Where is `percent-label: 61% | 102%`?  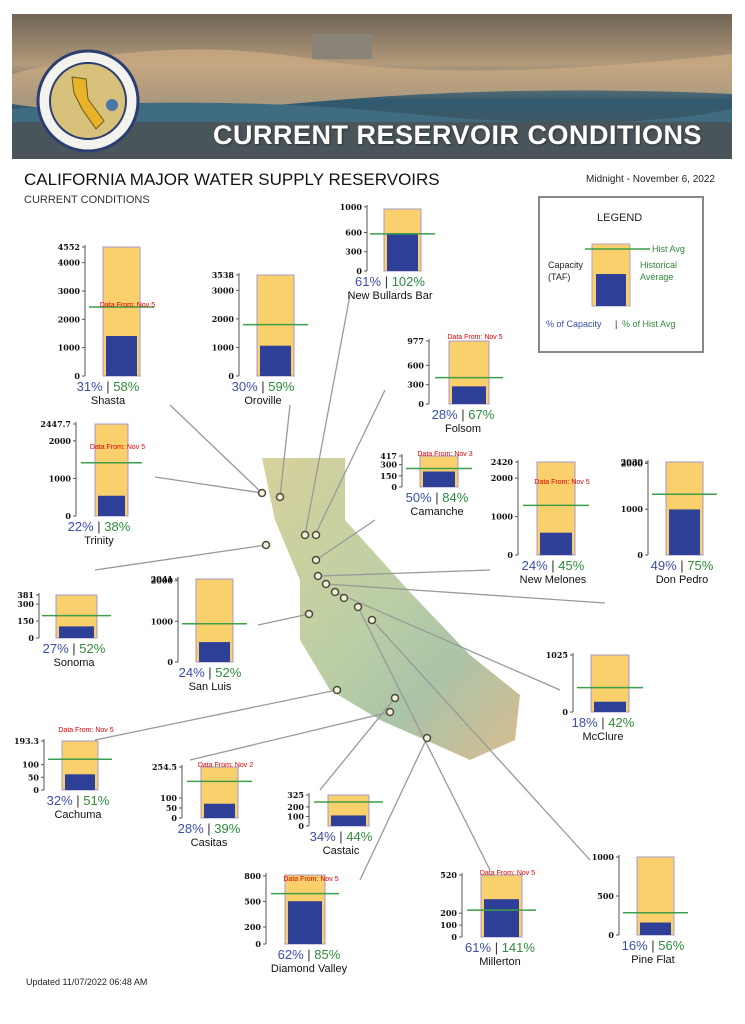 percent-label: 61% | 102% is located at coordinates (390, 281).